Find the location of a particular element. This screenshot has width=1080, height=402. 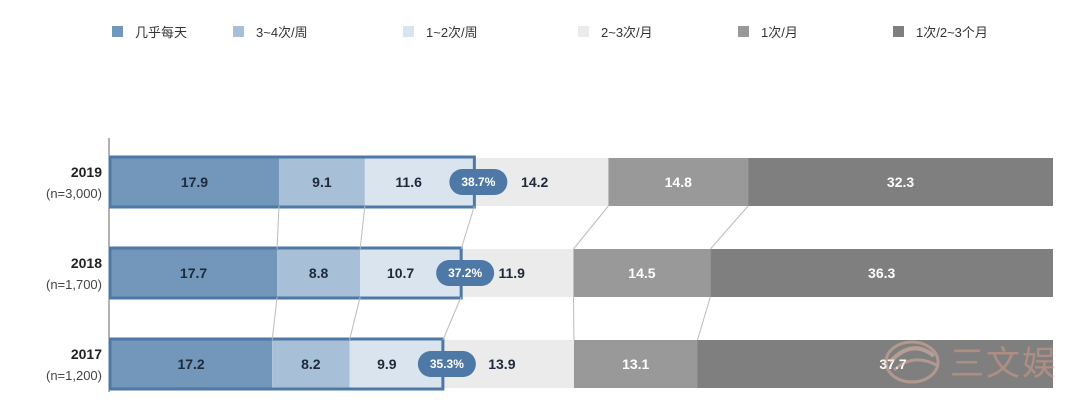

legend-label: 1次/2~3个月 is located at coordinates (952, 32).